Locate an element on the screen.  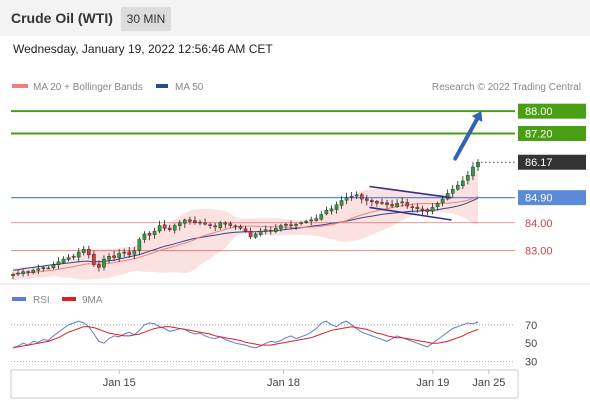
timeframe-badge: 30 MIN is located at coordinates (146, 19).